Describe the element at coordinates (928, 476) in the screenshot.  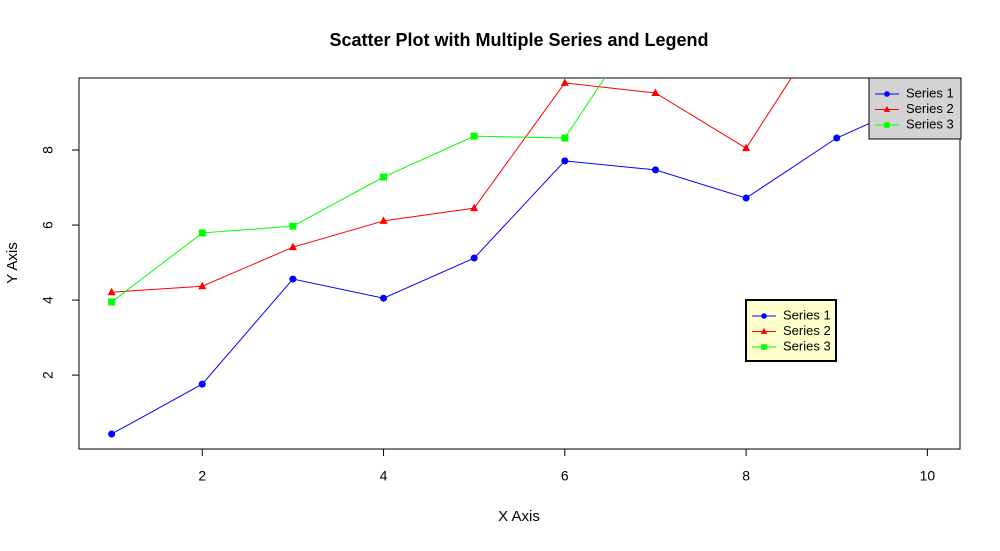
I see `x-tick-label: 10` at that location.